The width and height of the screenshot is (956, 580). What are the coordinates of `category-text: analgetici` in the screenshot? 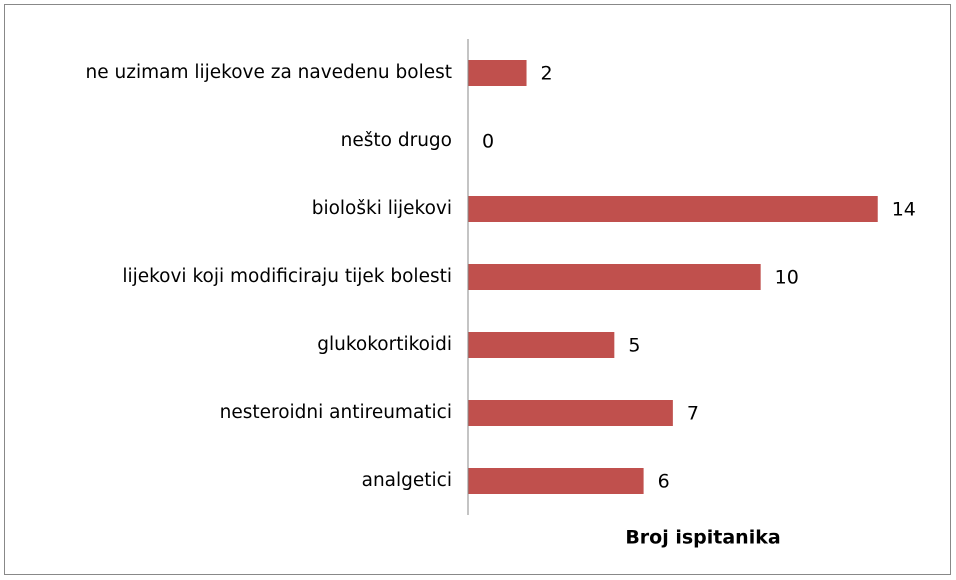 It's located at (406, 480).